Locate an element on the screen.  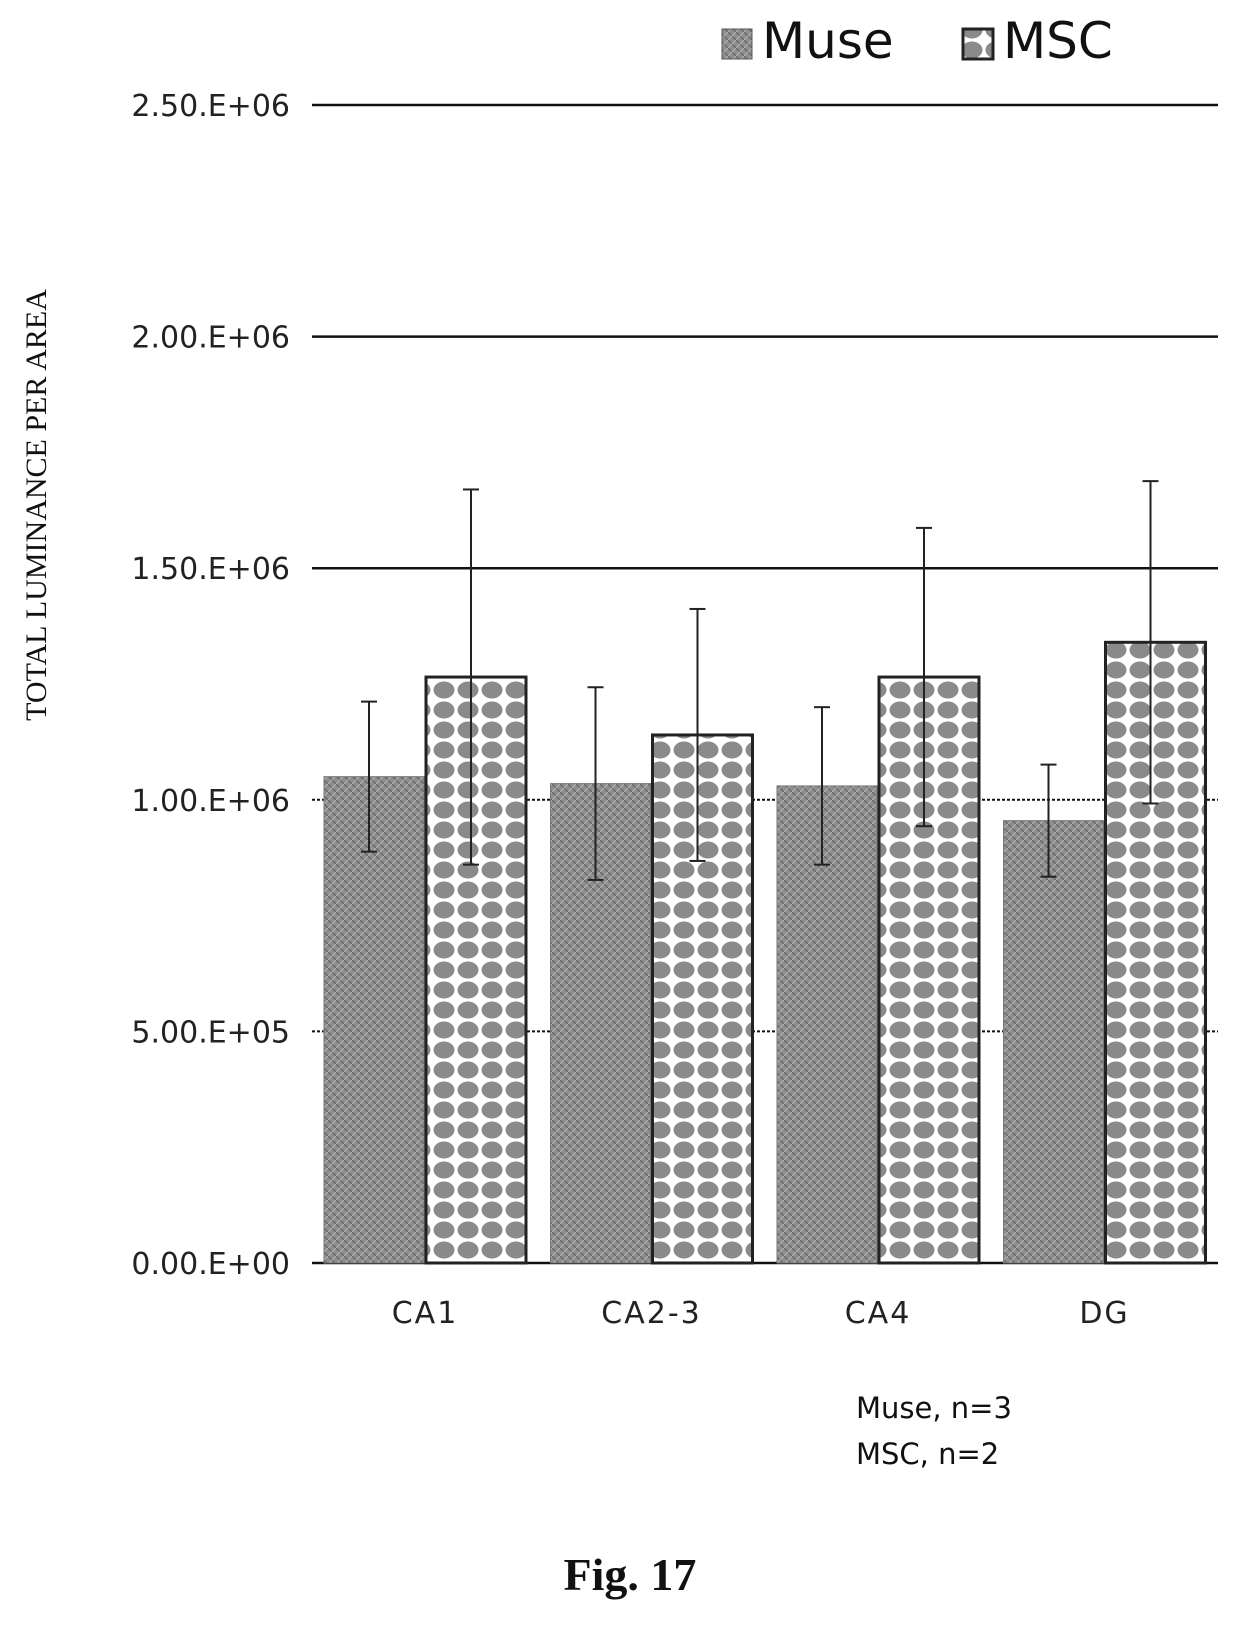
legend-label-msc: MSC is located at coordinates (1058, 41).